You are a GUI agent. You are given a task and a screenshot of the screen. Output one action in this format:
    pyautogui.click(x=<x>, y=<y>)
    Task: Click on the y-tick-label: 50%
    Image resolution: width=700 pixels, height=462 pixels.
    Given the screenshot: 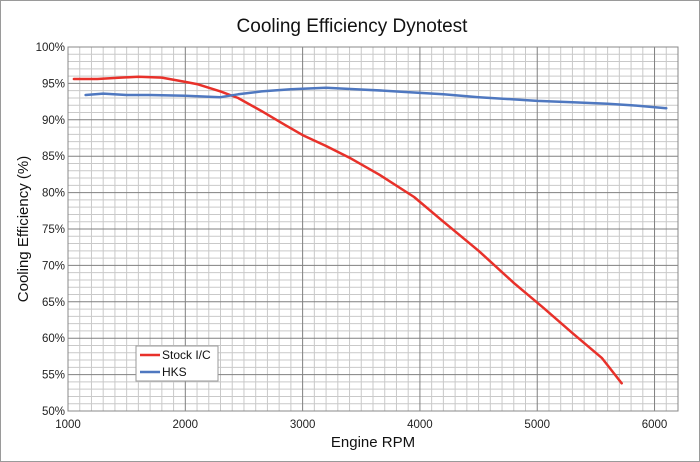 What is the action you would take?
    pyautogui.click(x=53, y=412)
    